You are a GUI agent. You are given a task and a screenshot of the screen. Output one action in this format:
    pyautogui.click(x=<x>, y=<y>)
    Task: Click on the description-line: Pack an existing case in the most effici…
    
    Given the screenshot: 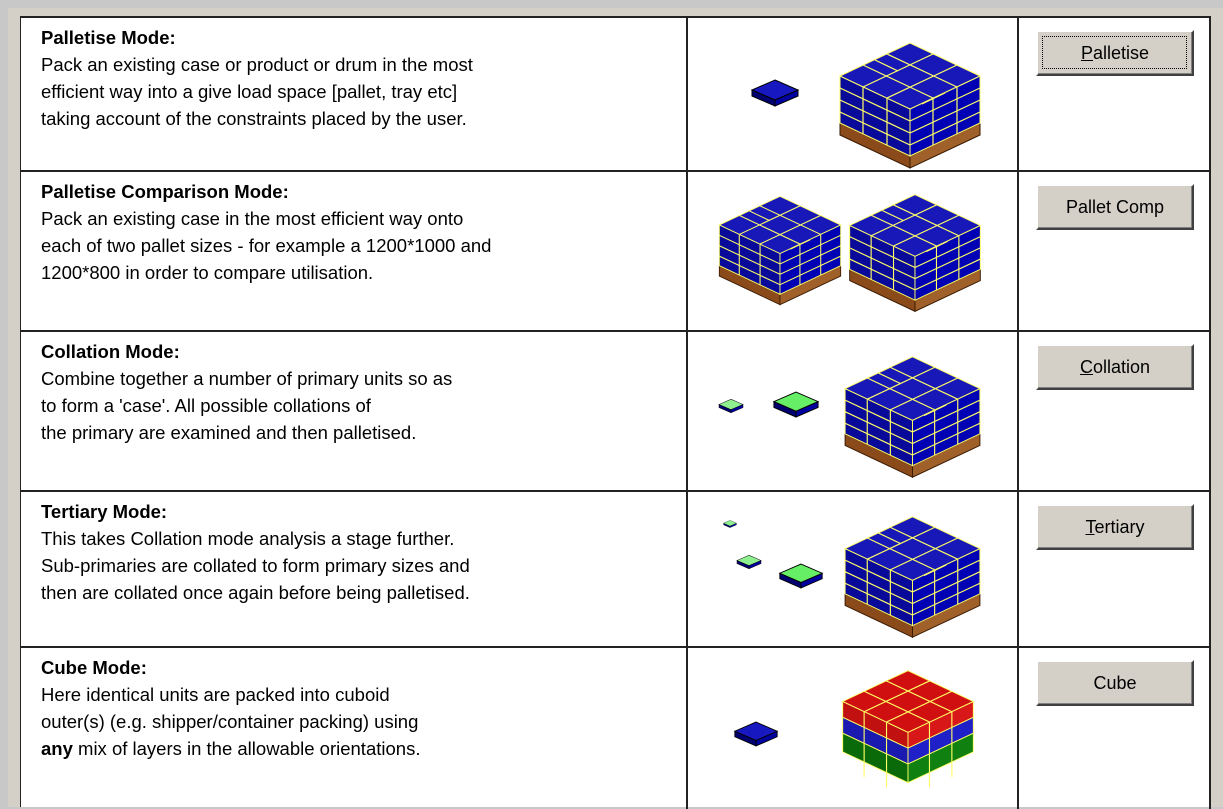 What is the action you would take?
    pyautogui.click(x=252, y=218)
    